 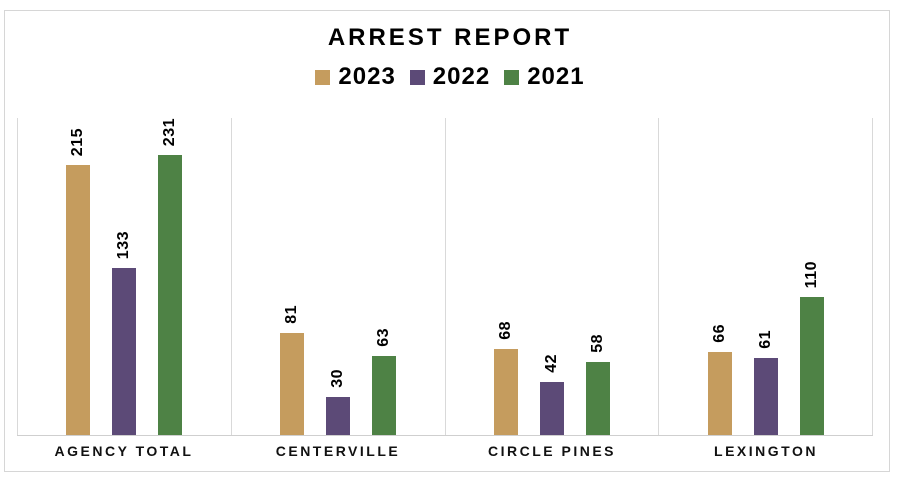 What do you see at coordinates (719, 333) in the screenshot?
I see `bar-value-label: 66` at bounding box center [719, 333].